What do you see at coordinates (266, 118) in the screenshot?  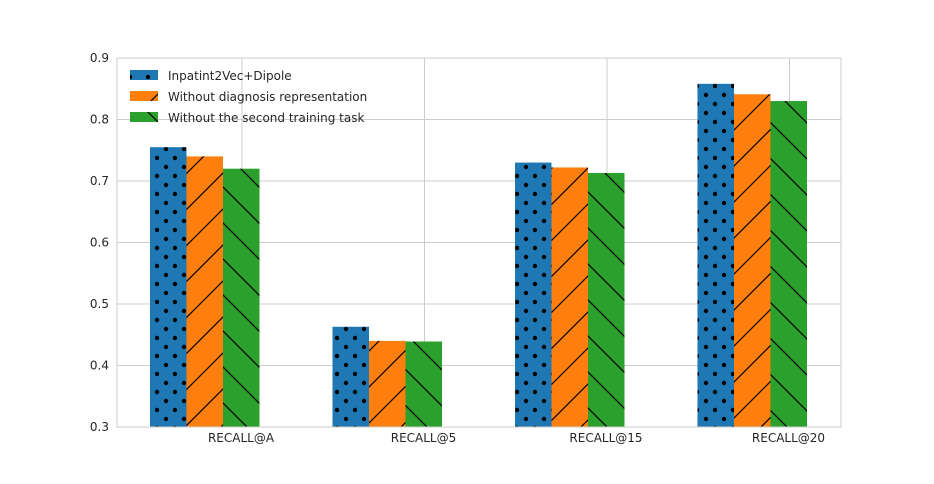 I see `legend-label: Without the second training task` at bounding box center [266, 118].